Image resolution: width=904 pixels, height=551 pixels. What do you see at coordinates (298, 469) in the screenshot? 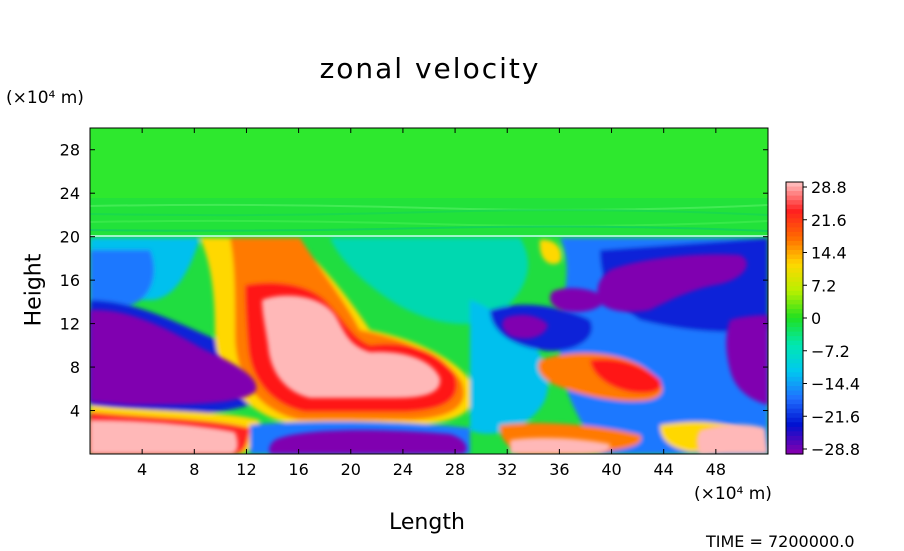
I see `x-tick-label: 16` at bounding box center [298, 469].